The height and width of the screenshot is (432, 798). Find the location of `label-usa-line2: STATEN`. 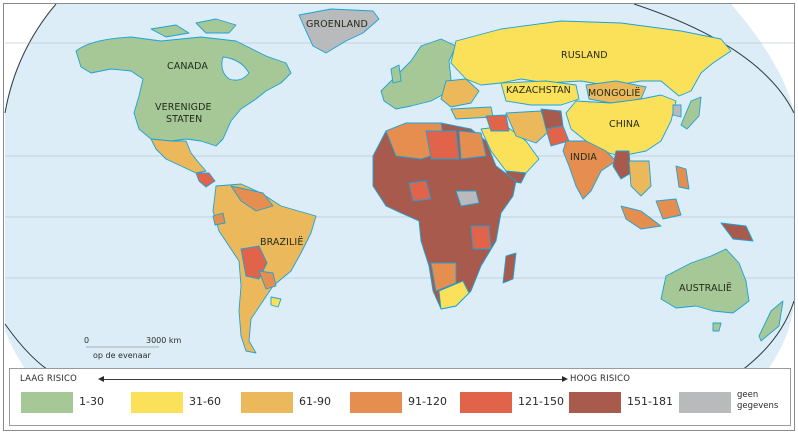

label-usa-line2: STATEN is located at coordinates (184, 119).